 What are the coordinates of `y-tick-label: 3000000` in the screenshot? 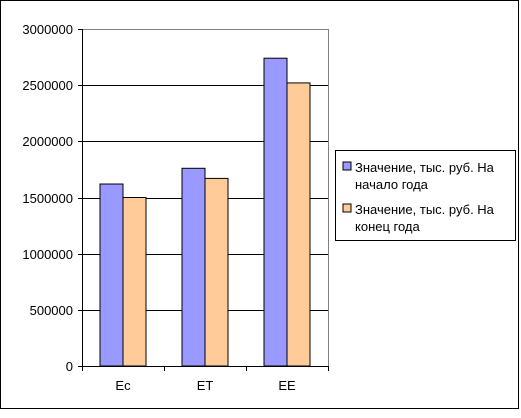 It's located at (47, 29).